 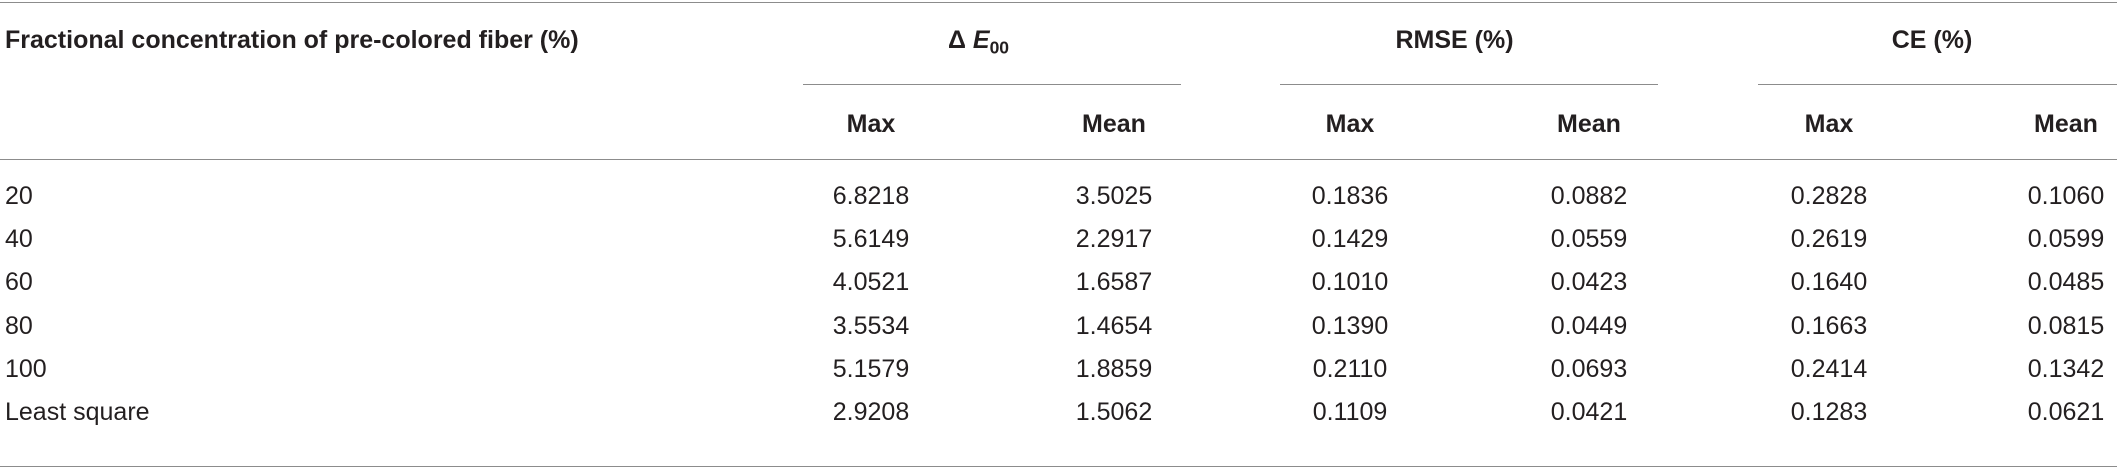 I want to click on cell: 5.6149, so click(x=871, y=239).